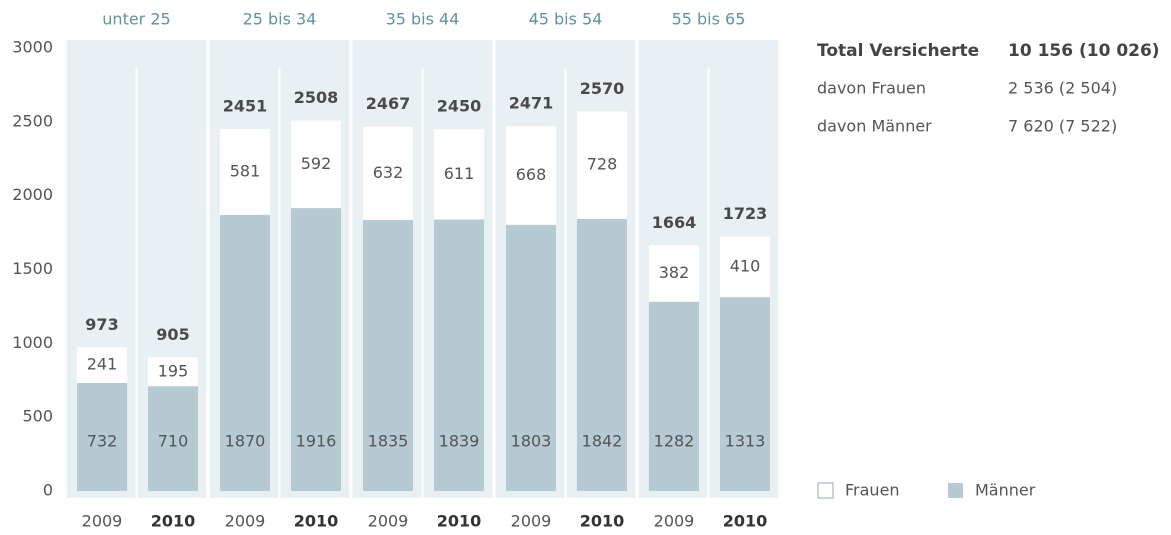 The image size is (1171, 535). I want to click on value-label: 732, so click(102, 441).